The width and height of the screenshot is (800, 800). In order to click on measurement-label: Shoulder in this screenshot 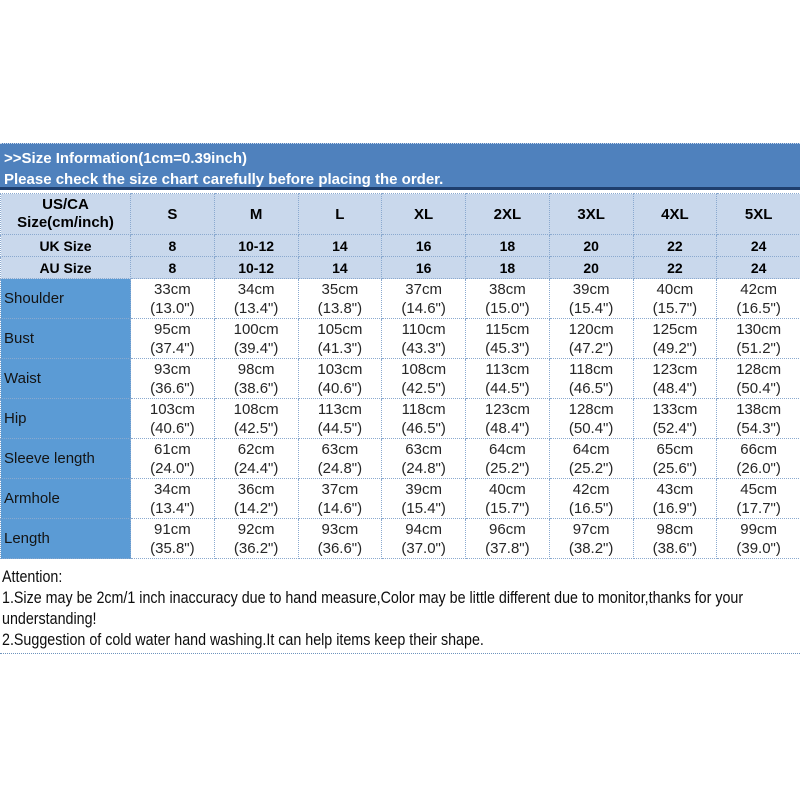, I will do `click(65, 298)`.